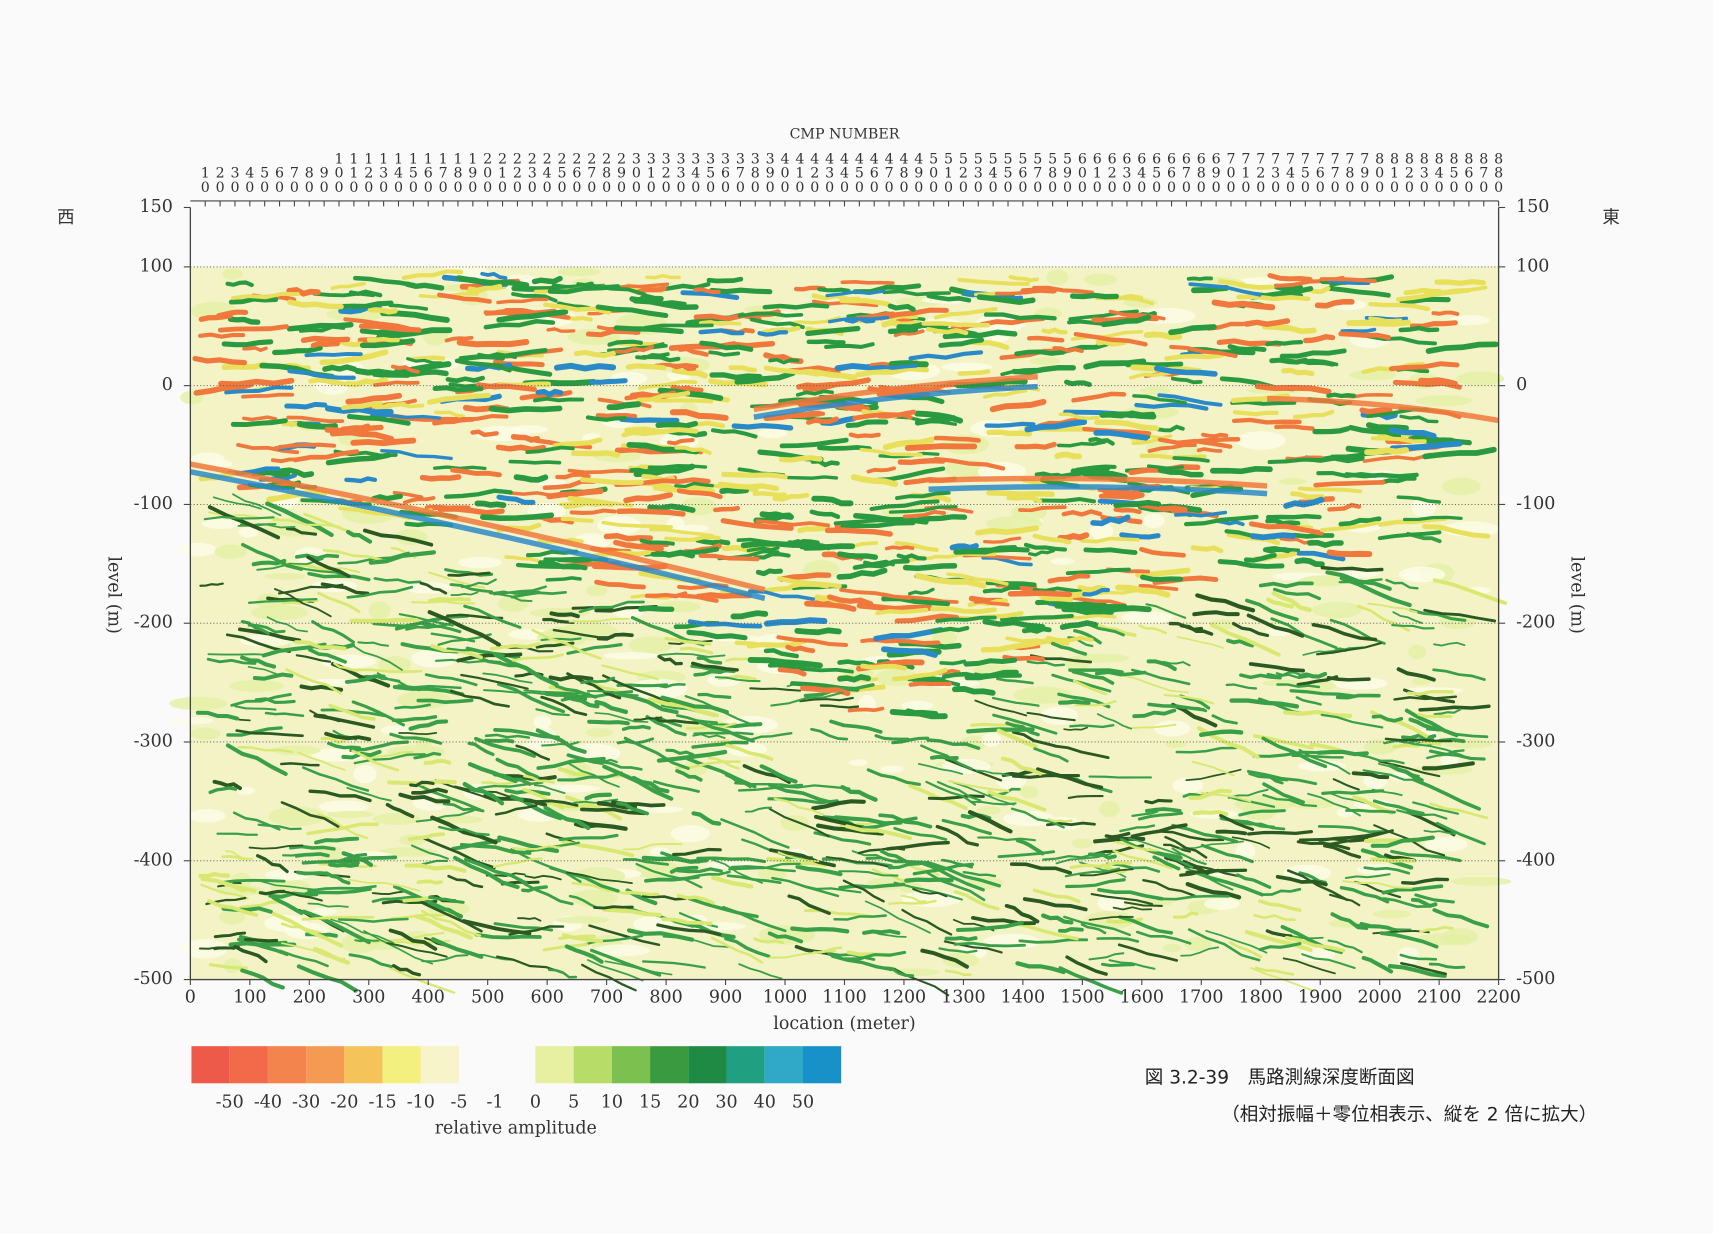  Describe the element at coordinates (153, 623) in the screenshot. I see `y-tick-label: -200` at that location.